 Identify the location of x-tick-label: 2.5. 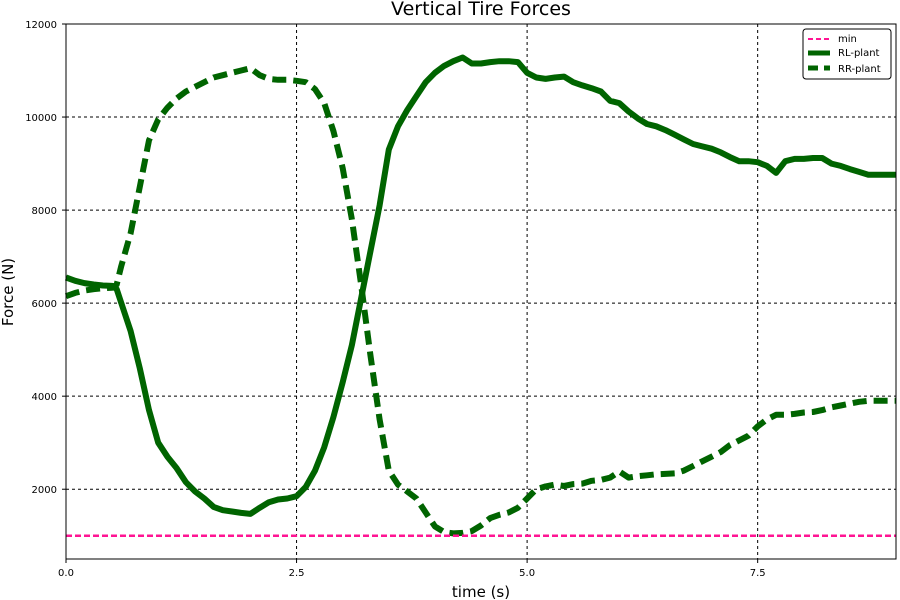
(297, 573).